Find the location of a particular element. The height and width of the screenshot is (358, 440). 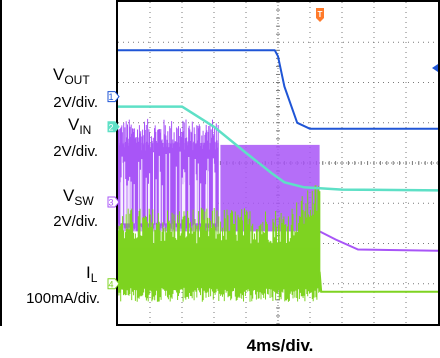

channel-label-vsw: VSW 2V/div. is located at coordinates (75, 208).